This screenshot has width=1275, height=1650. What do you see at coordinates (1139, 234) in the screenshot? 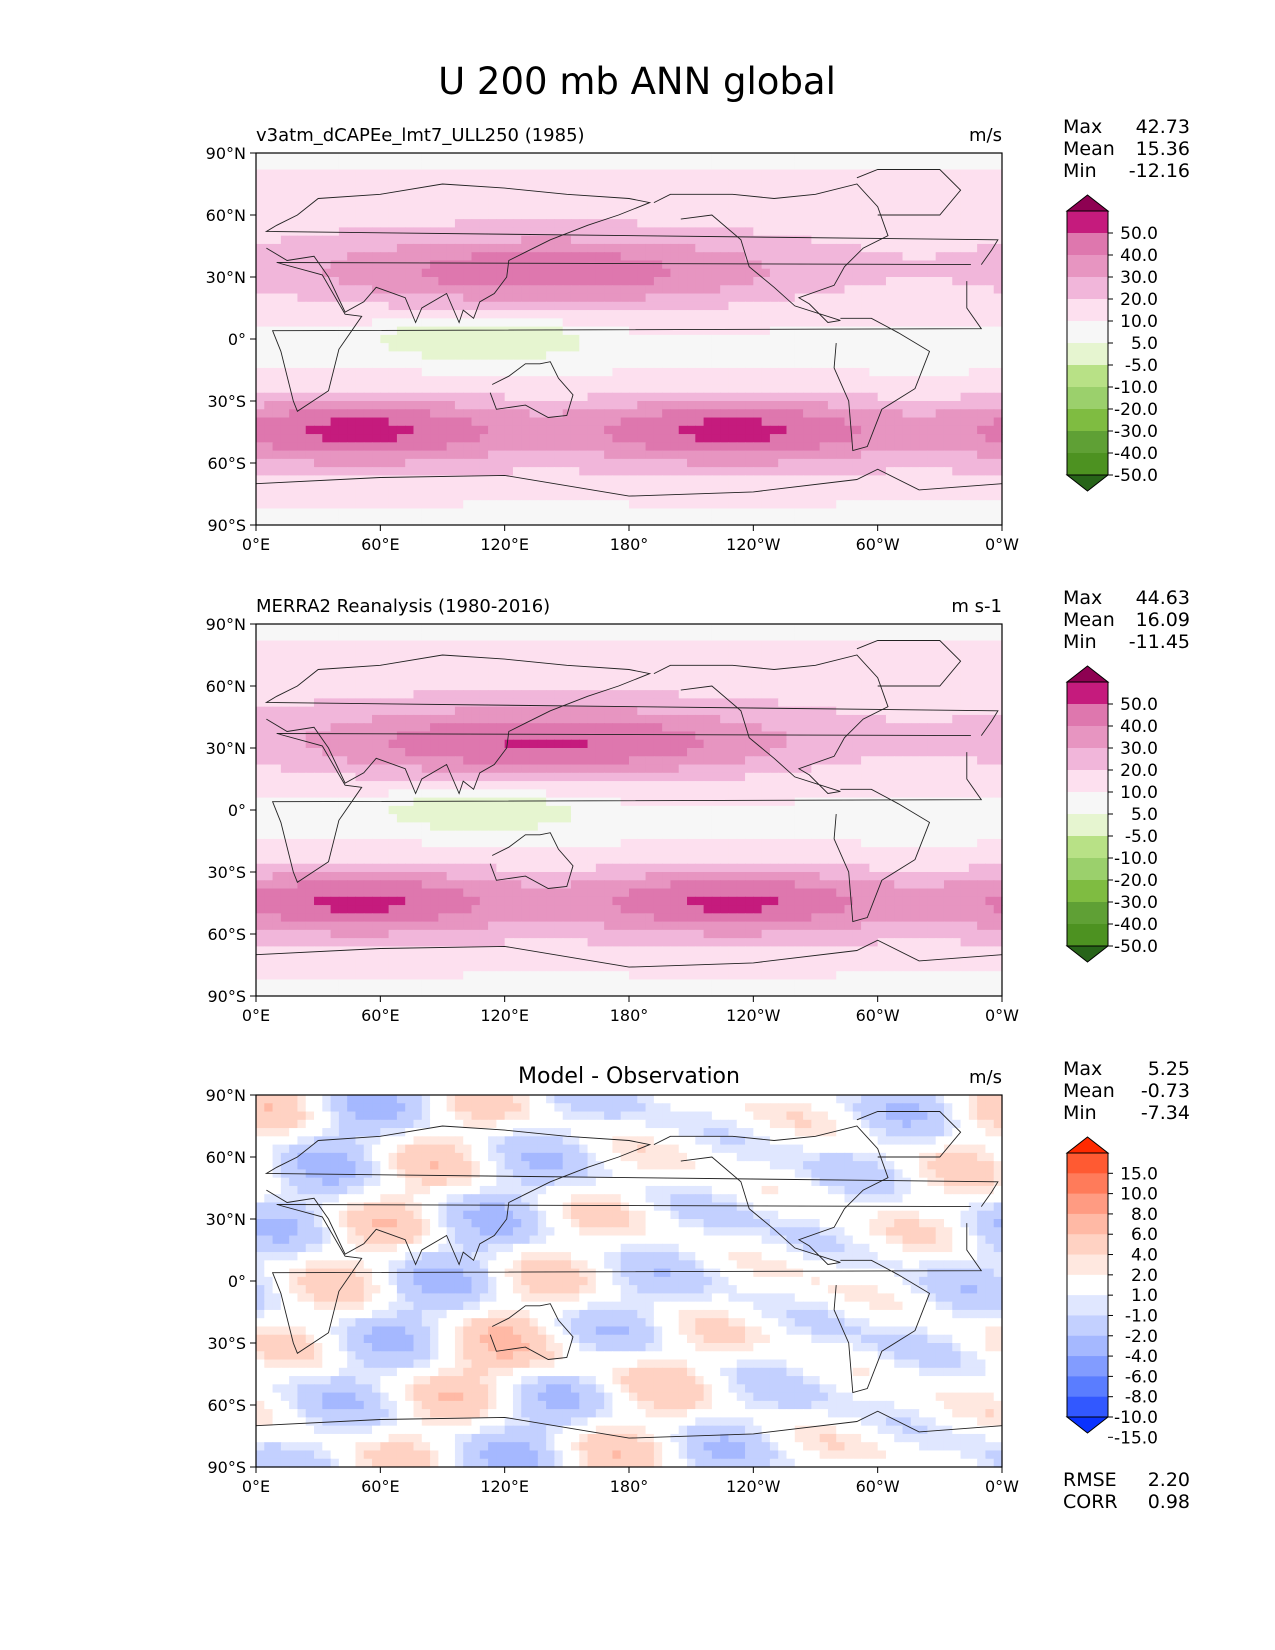
I see `colorbar-label: 50.0` at bounding box center [1139, 234].